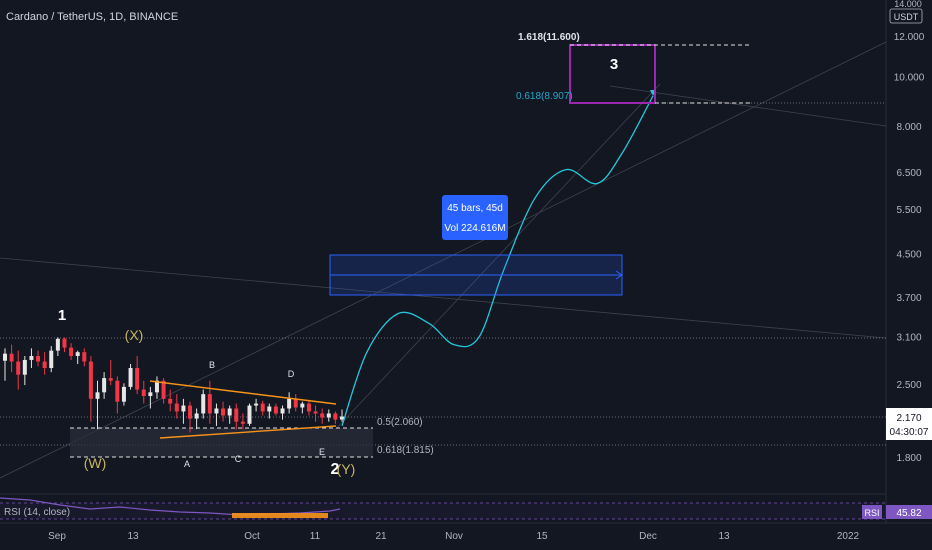  Describe the element at coordinates (92, 17) in the screenshot. I see `symbol-title: Cardano / TetherUS, 1D, BINANCE` at that location.